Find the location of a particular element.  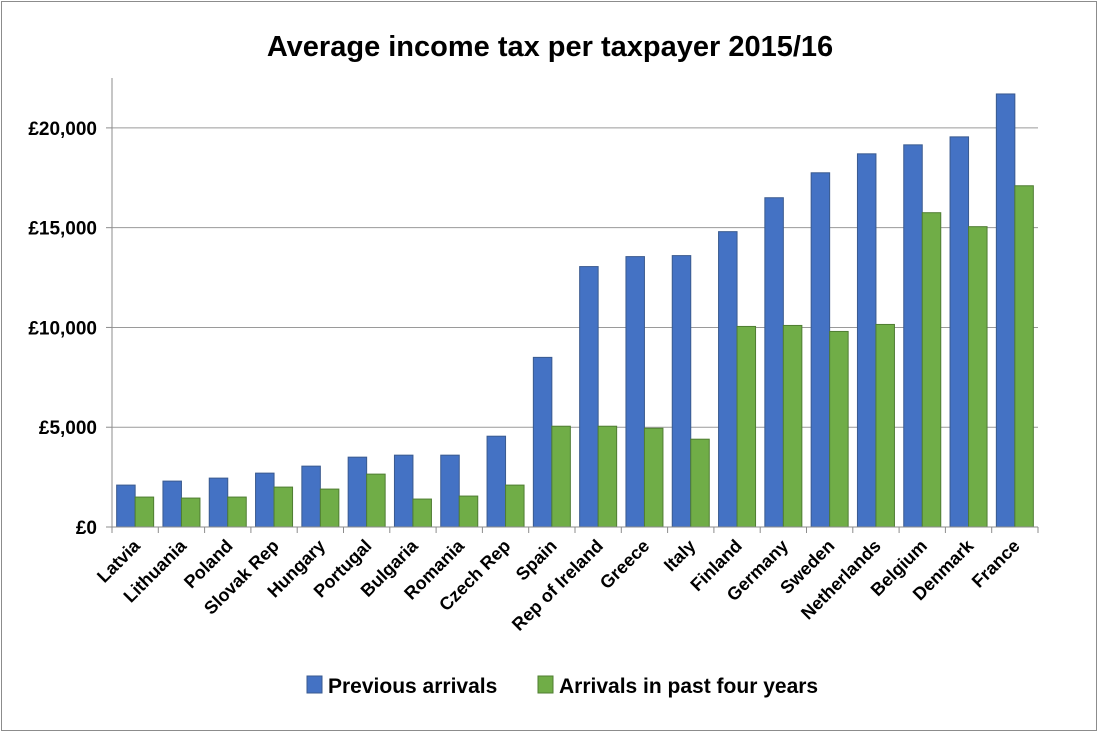

bar-recent-arrivals-germany is located at coordinates (792, 426).